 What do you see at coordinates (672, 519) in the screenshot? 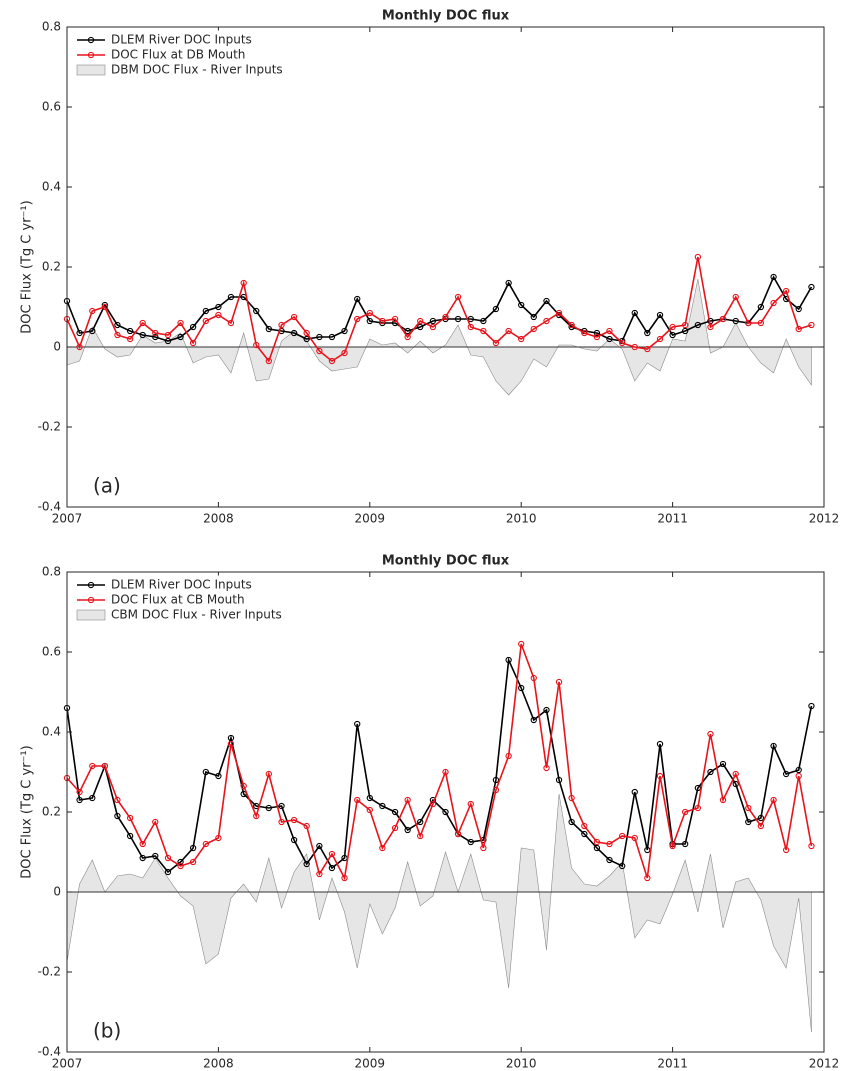
I see `x-tick-label: 2011` at bounding box center [672, 519].